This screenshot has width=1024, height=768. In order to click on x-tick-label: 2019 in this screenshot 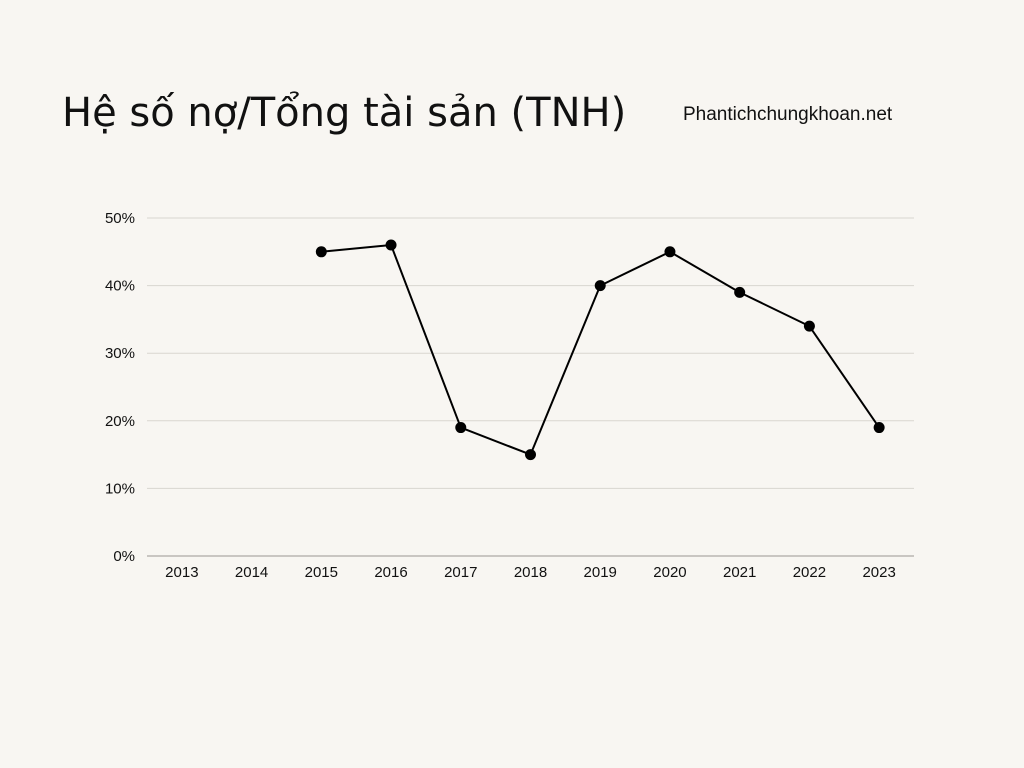, I will do `click(600, 572)`.